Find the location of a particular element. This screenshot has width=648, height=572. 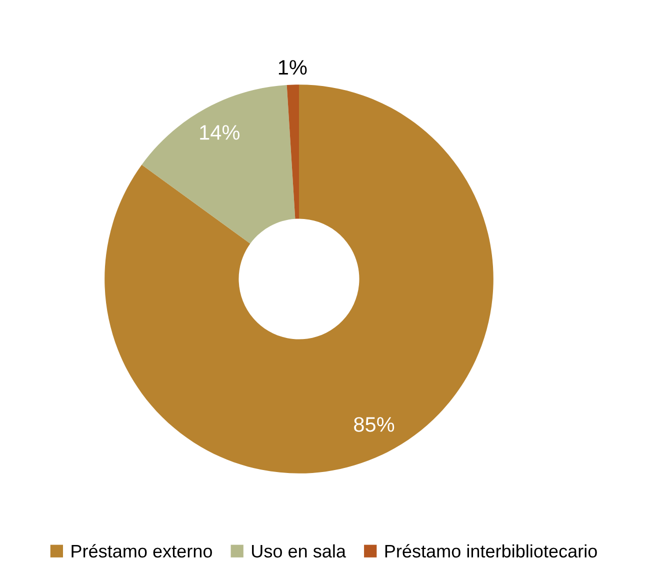

legend-label: Préstamo externo is located at coordinates (142, 551).